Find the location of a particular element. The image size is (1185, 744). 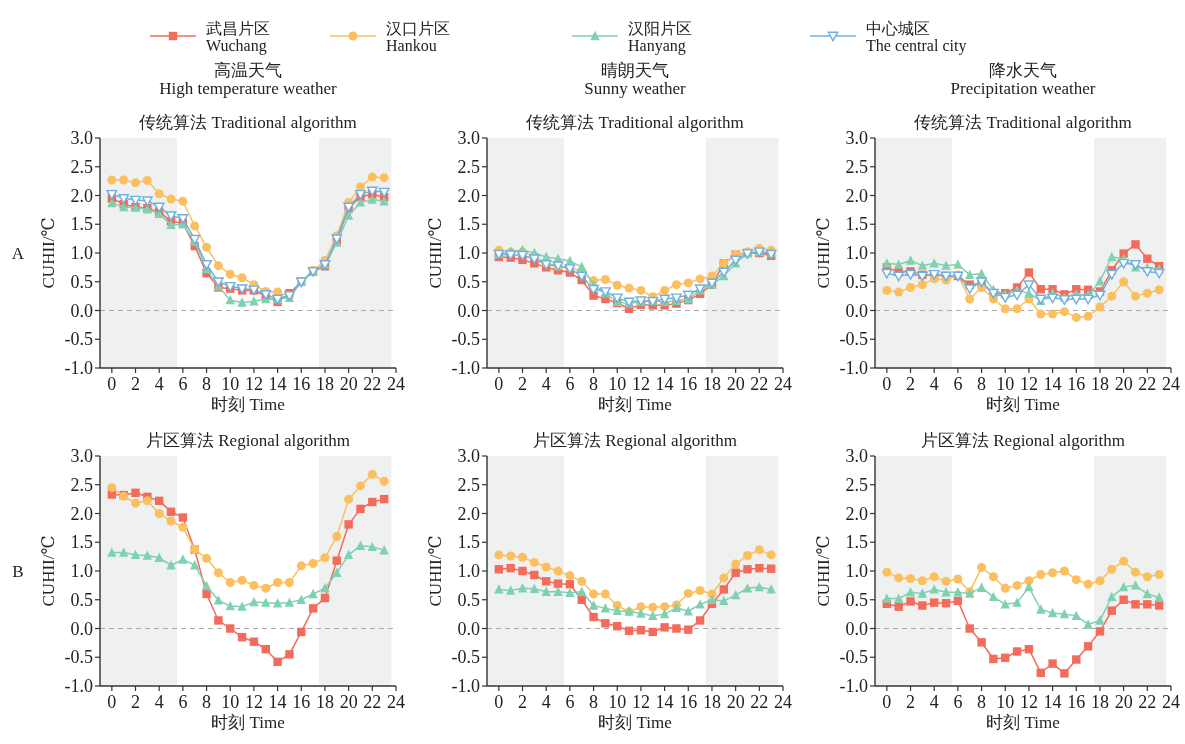

text: A is located at coordinates (18, 253).